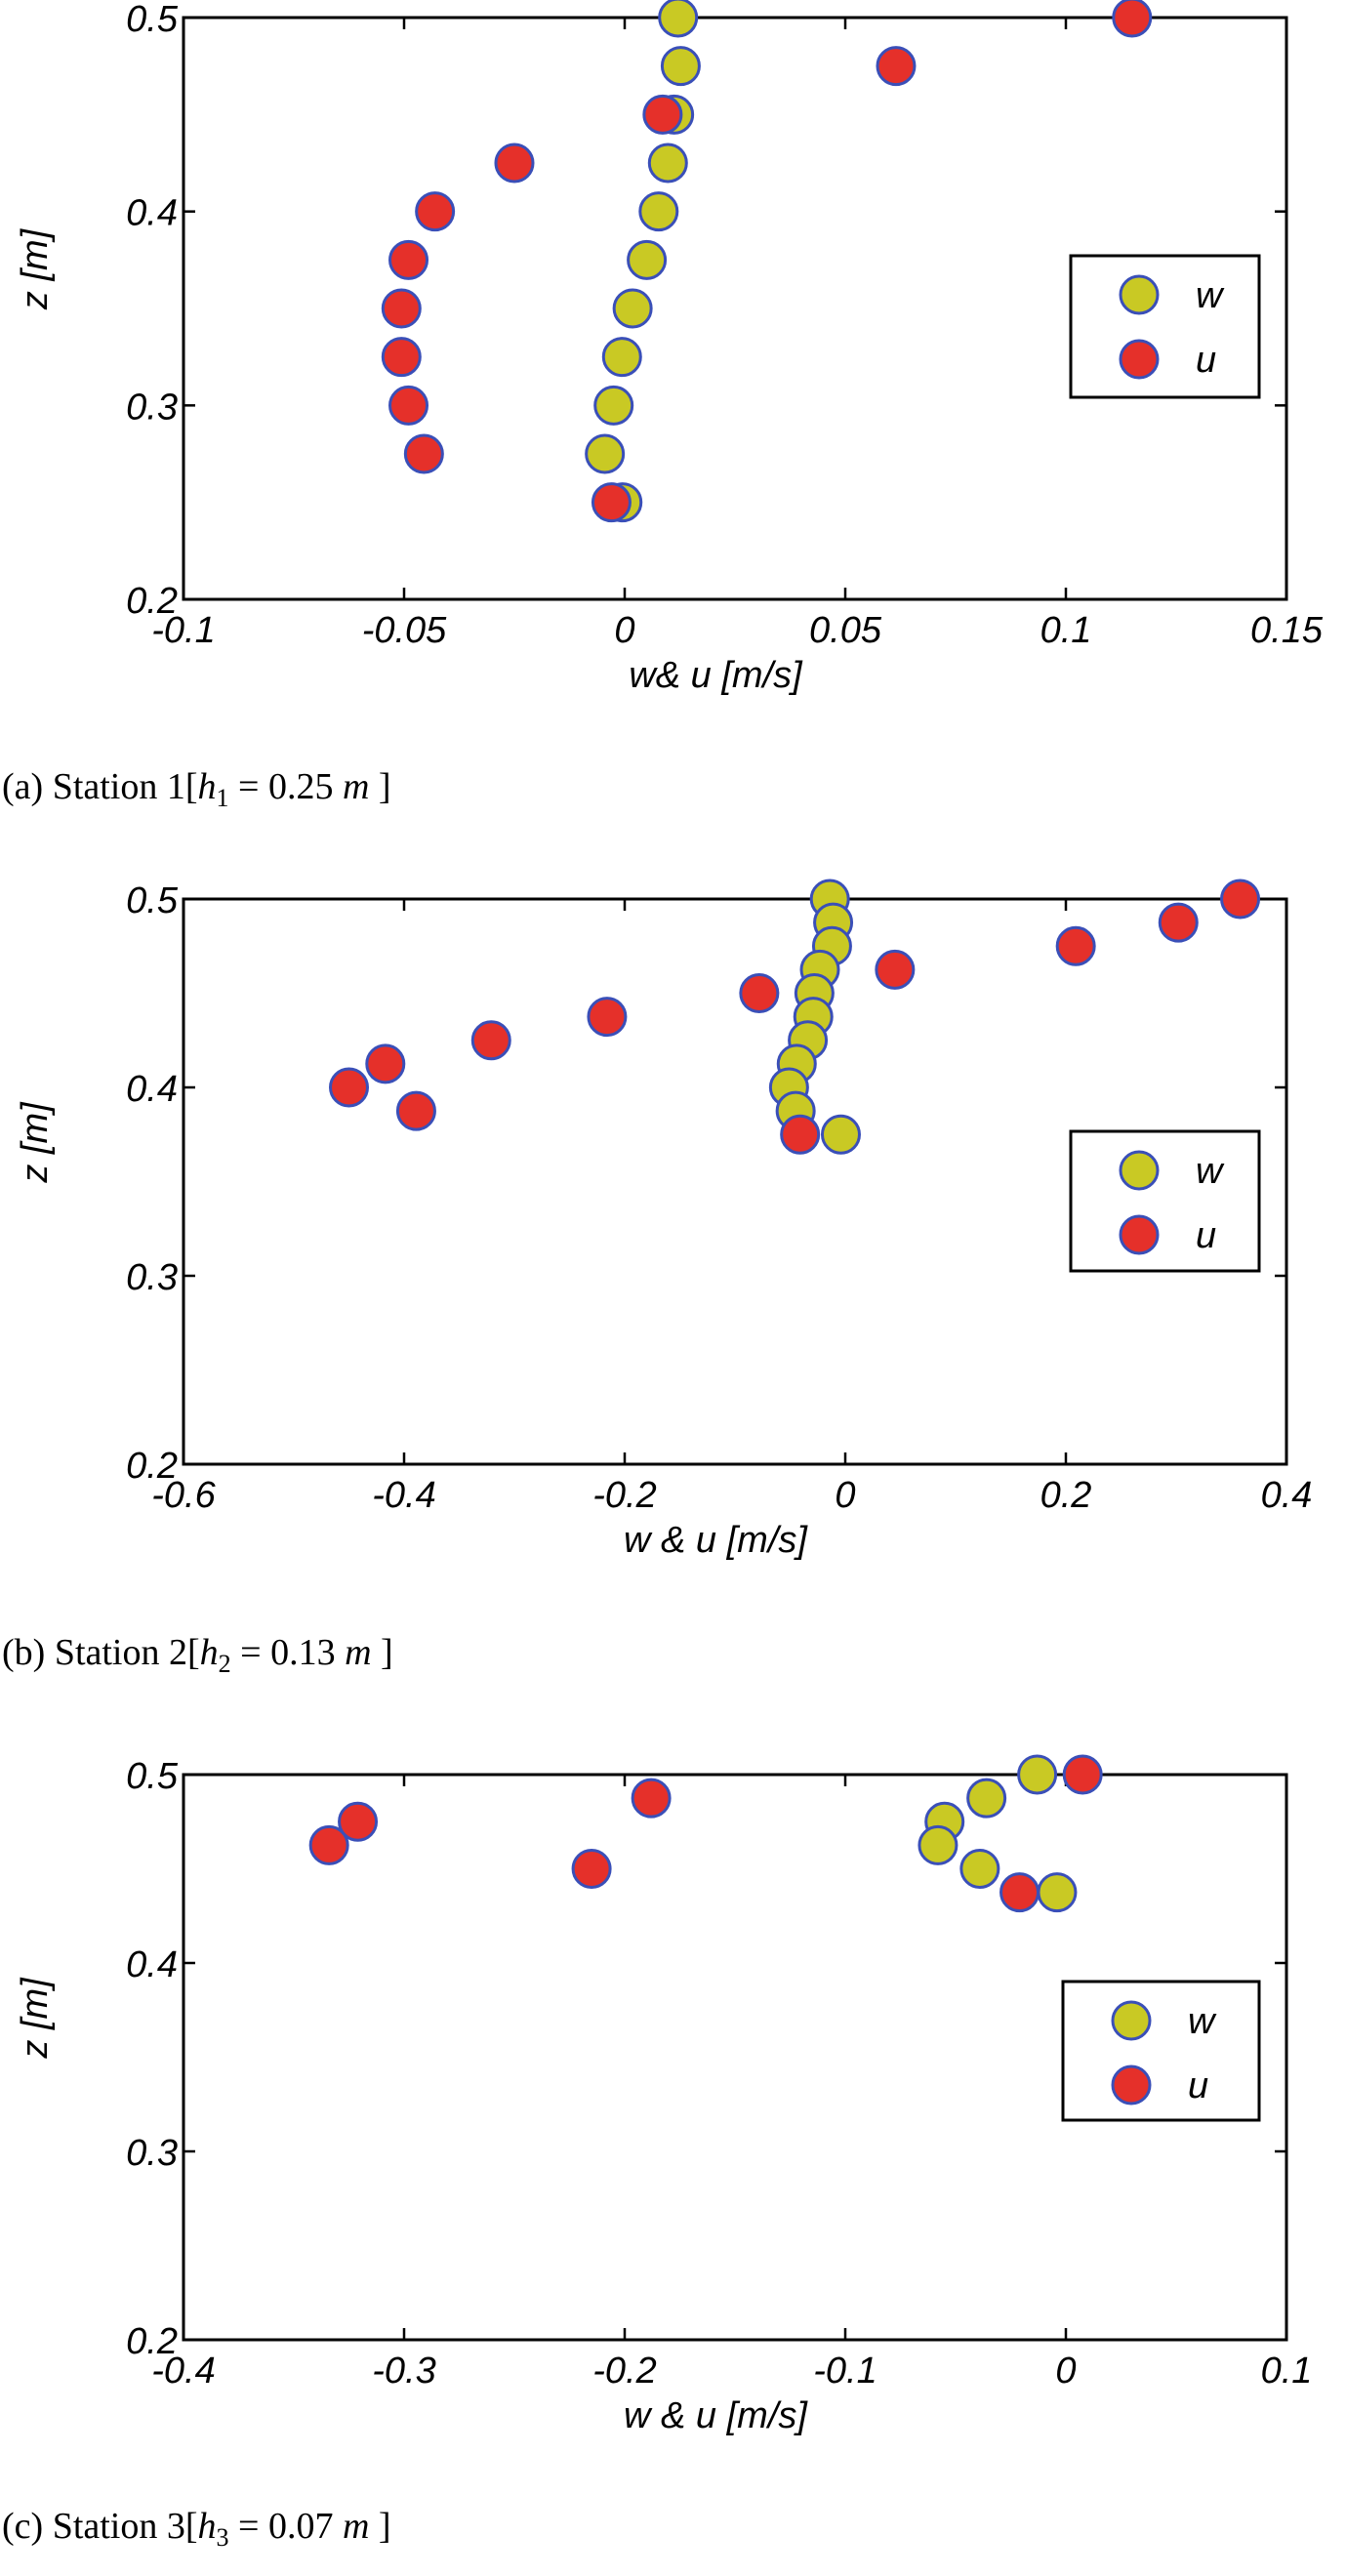 The width and height of the screenshot is (1346, 2576). I want to click on caption-bracket: [, so click(191, 786).